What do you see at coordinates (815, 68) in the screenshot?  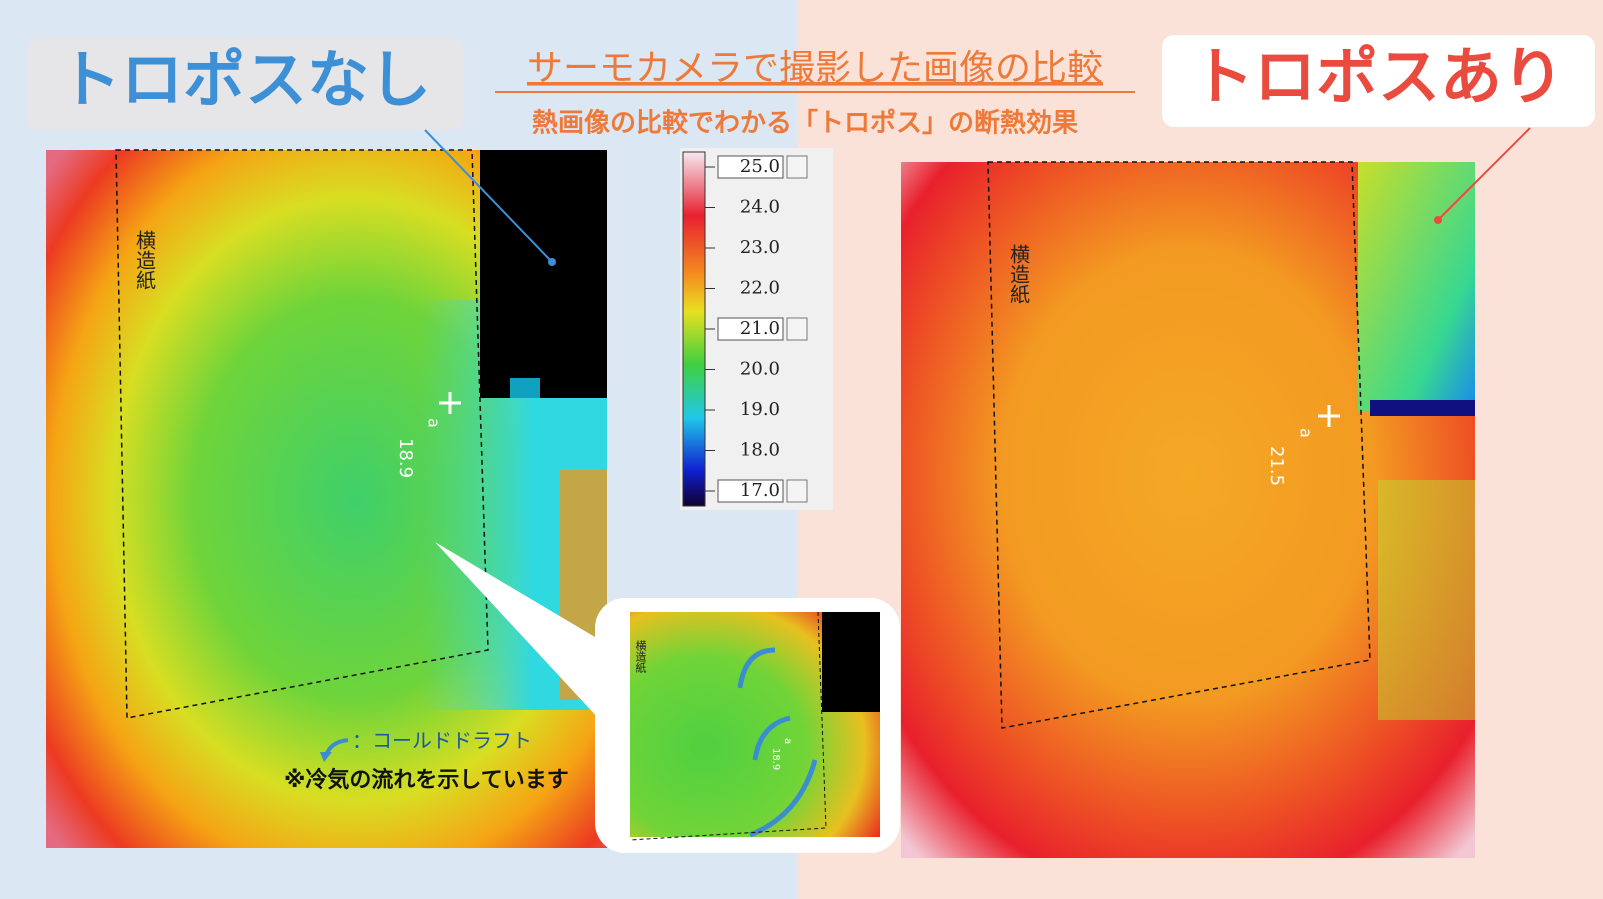 I see `header-title: サーモカメラで撮影した画像の比較` at bounding box center [815, 68].